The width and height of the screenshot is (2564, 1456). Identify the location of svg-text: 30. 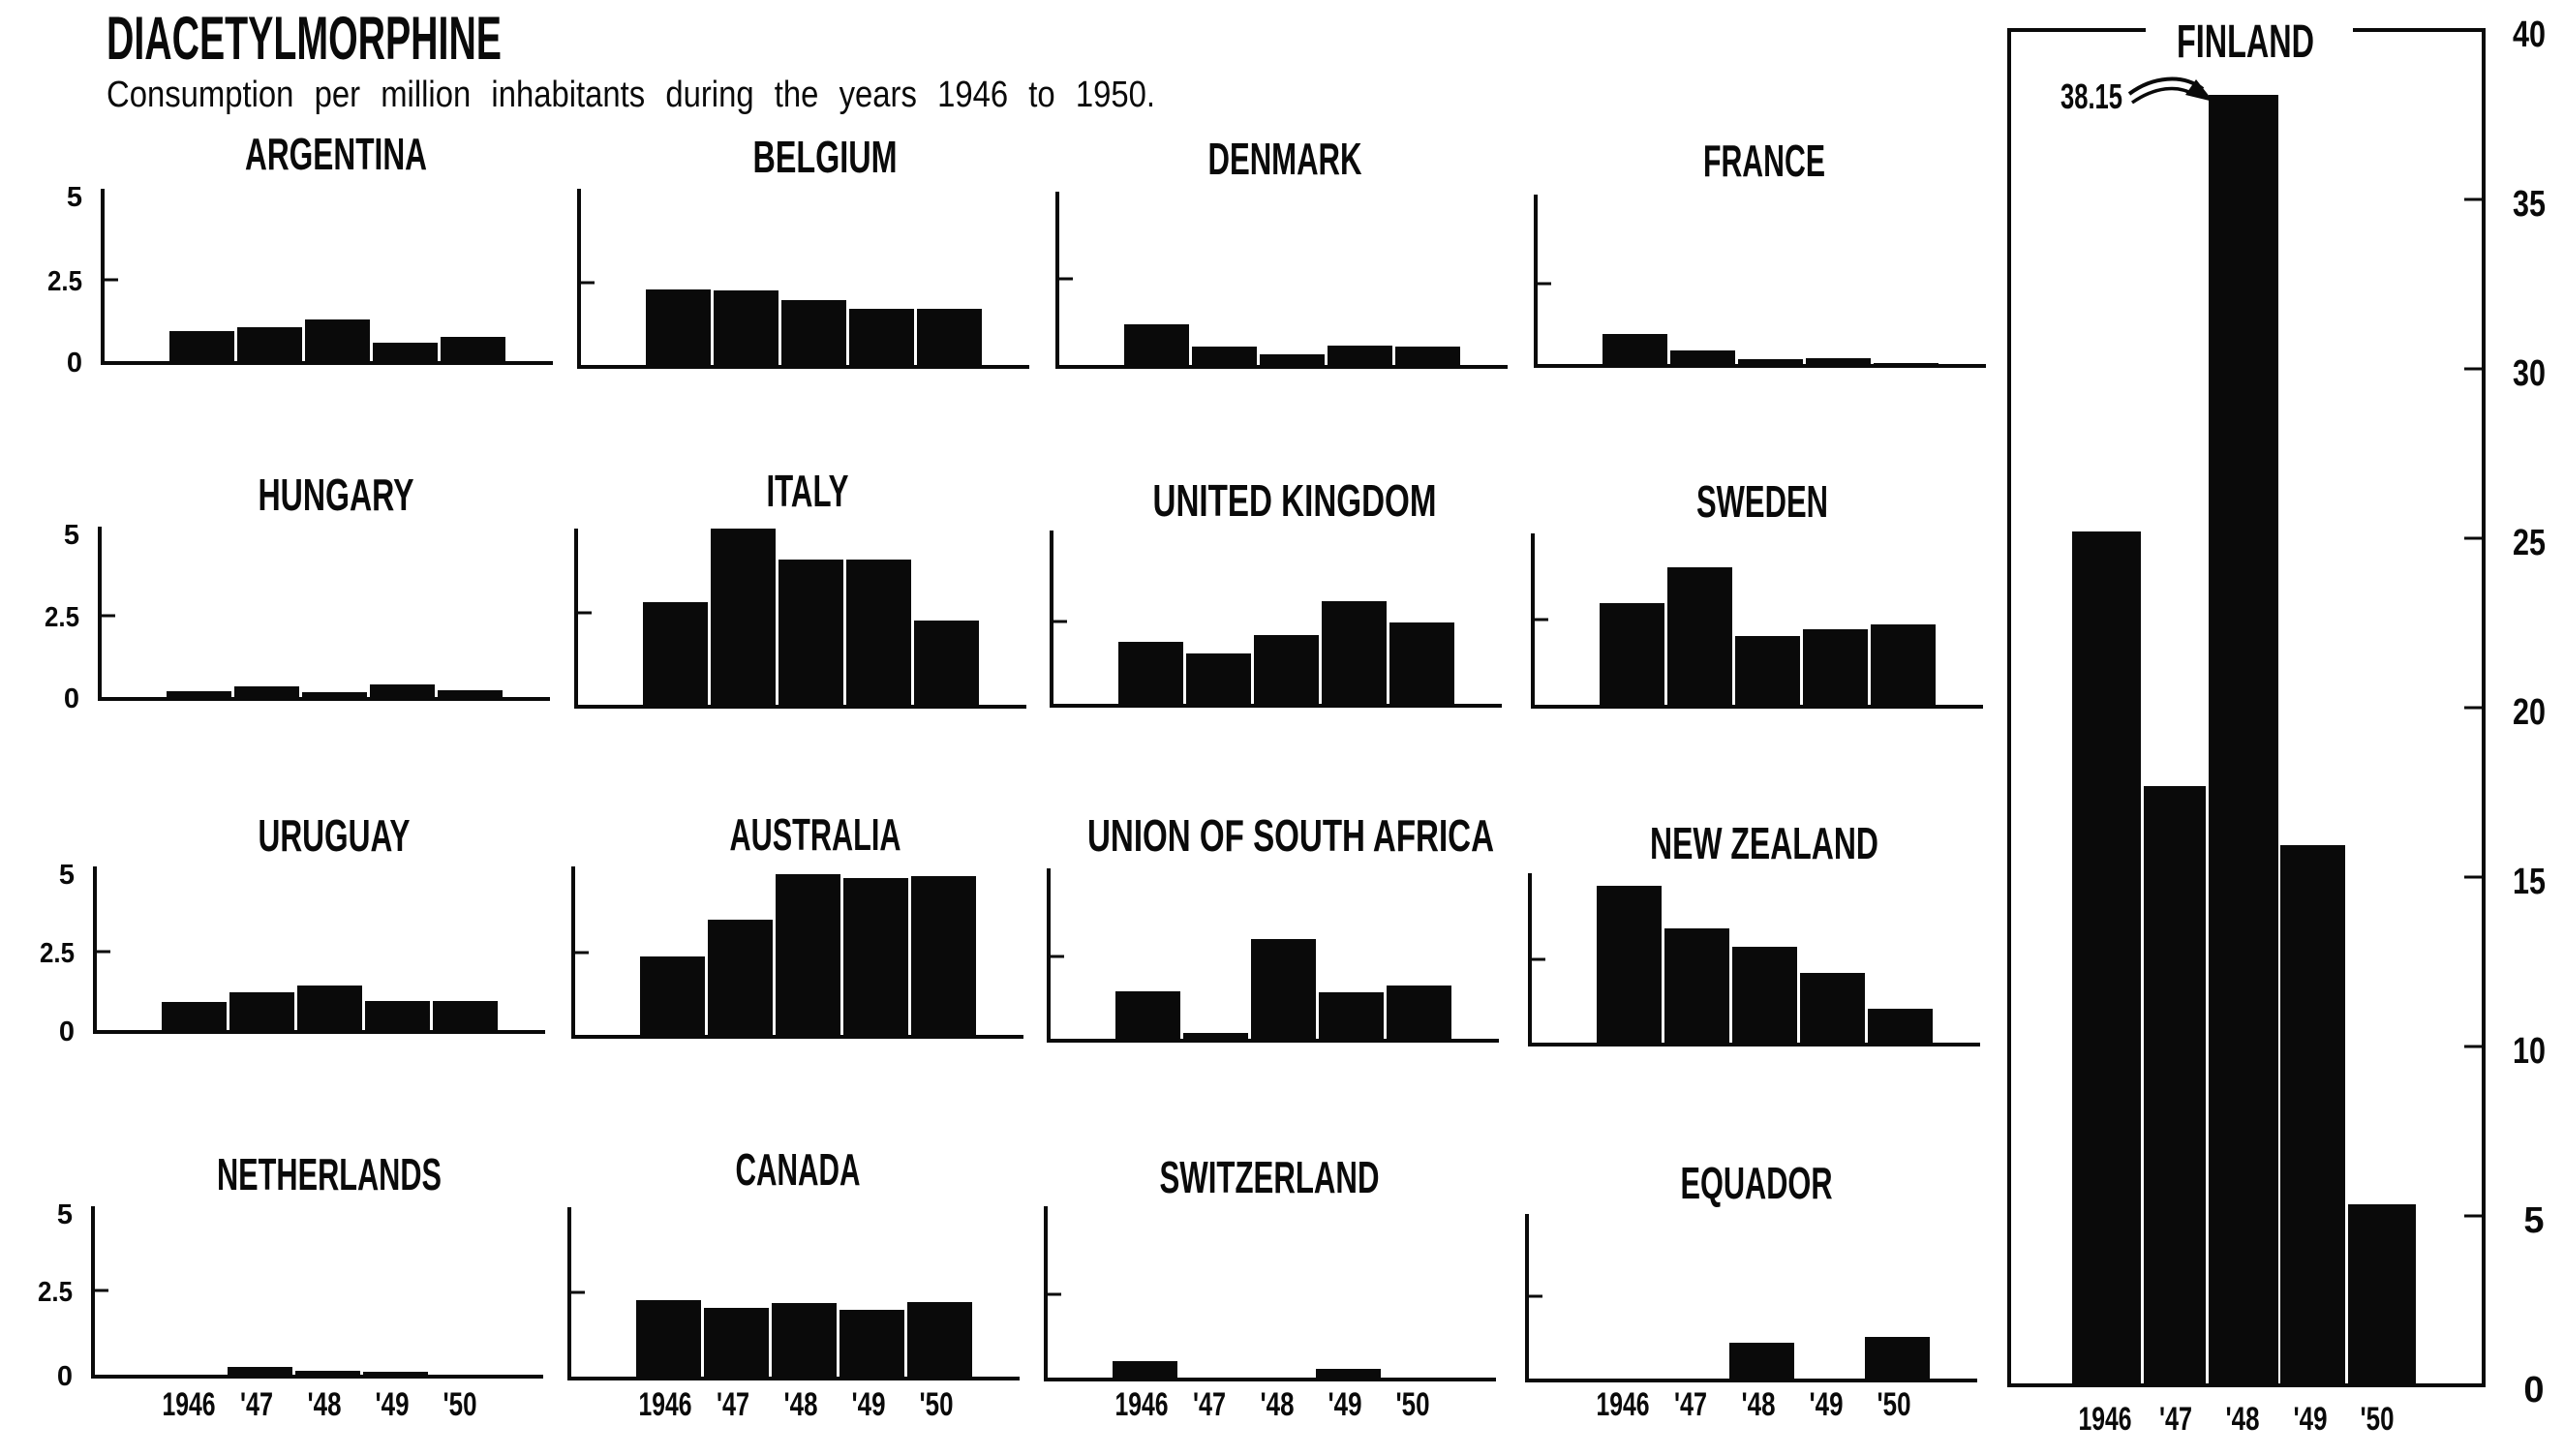
(2529, 374).